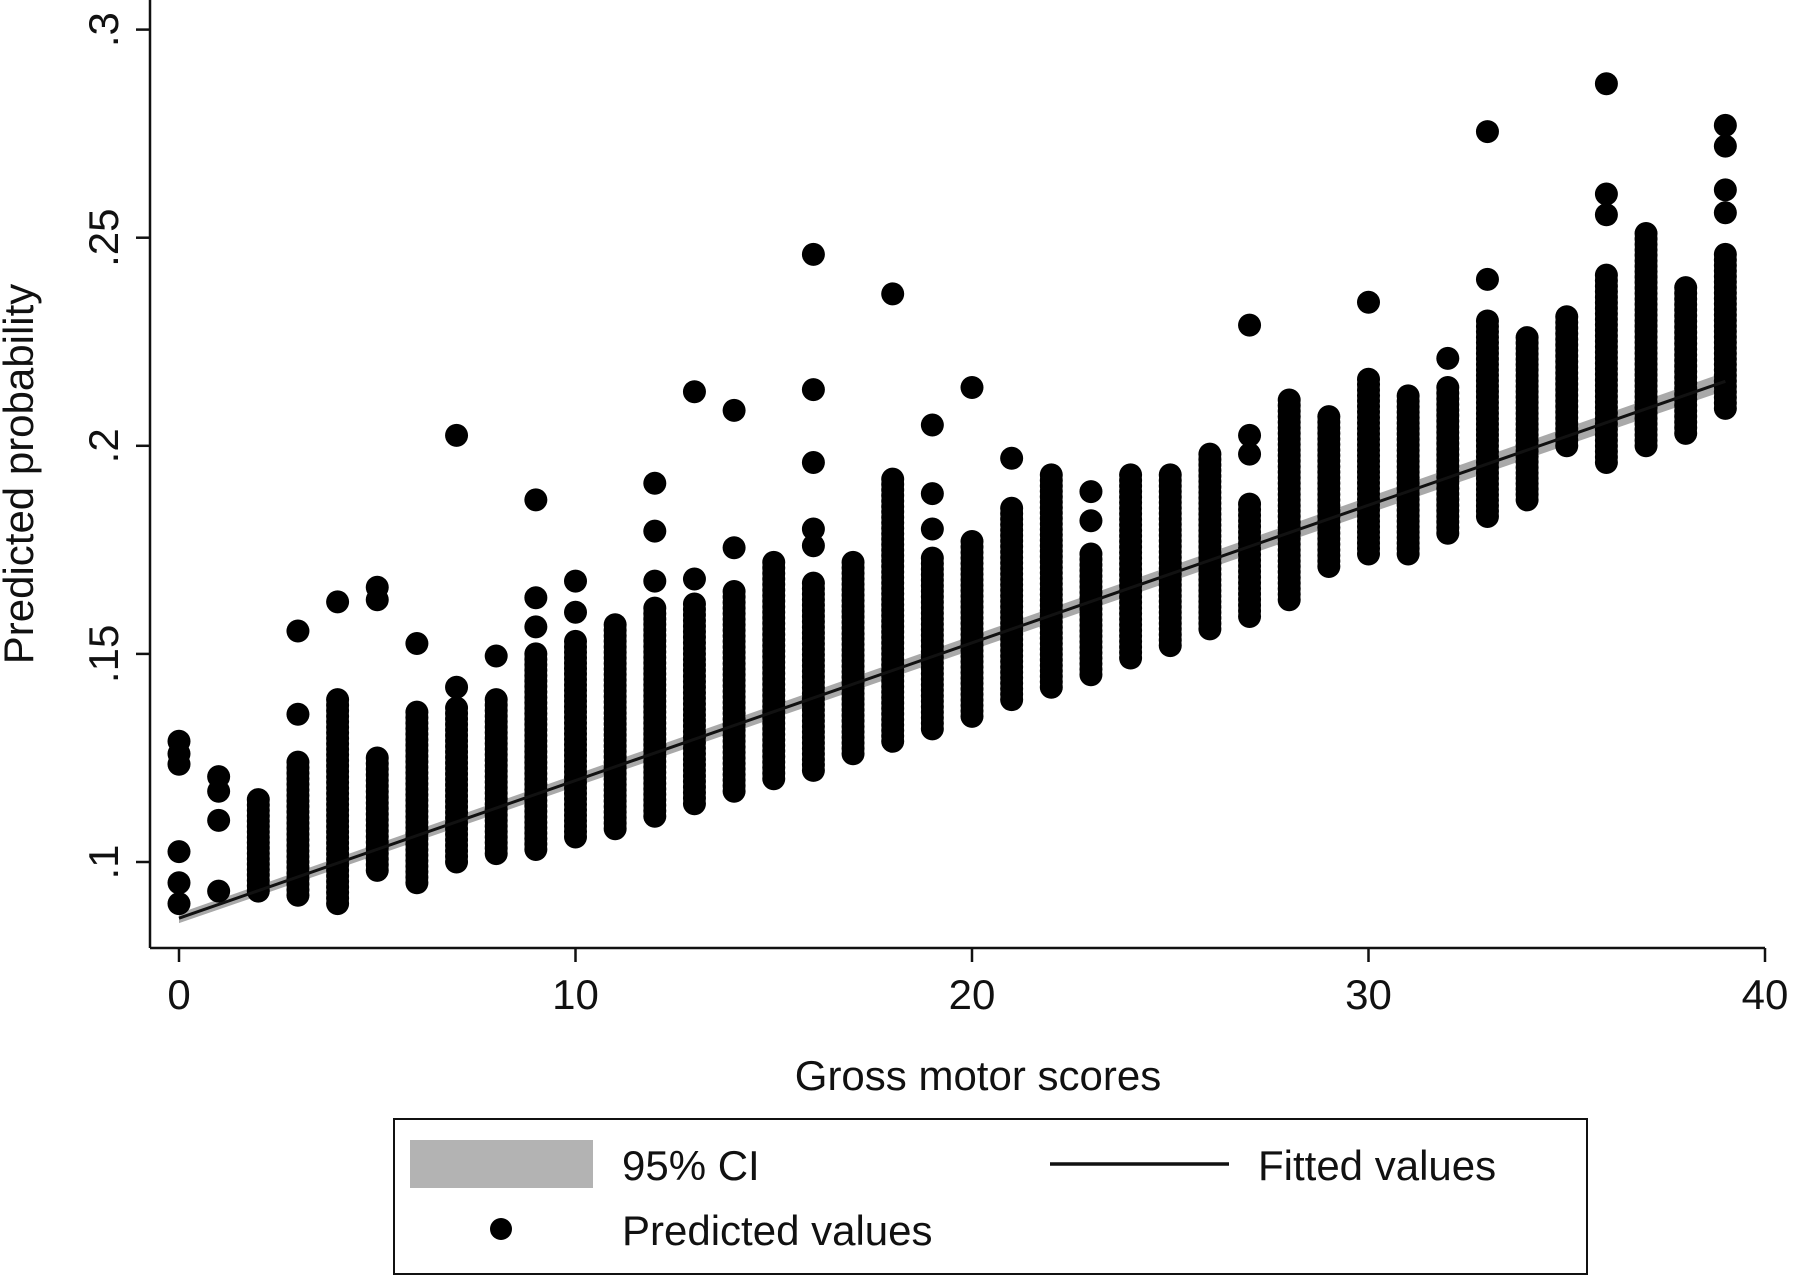 The image size is (1800, 1277). What do you see at coordinates (1765, 994) in the screenshot?
I see `x-tick-label: 40` at bounding box center [1765, 994].